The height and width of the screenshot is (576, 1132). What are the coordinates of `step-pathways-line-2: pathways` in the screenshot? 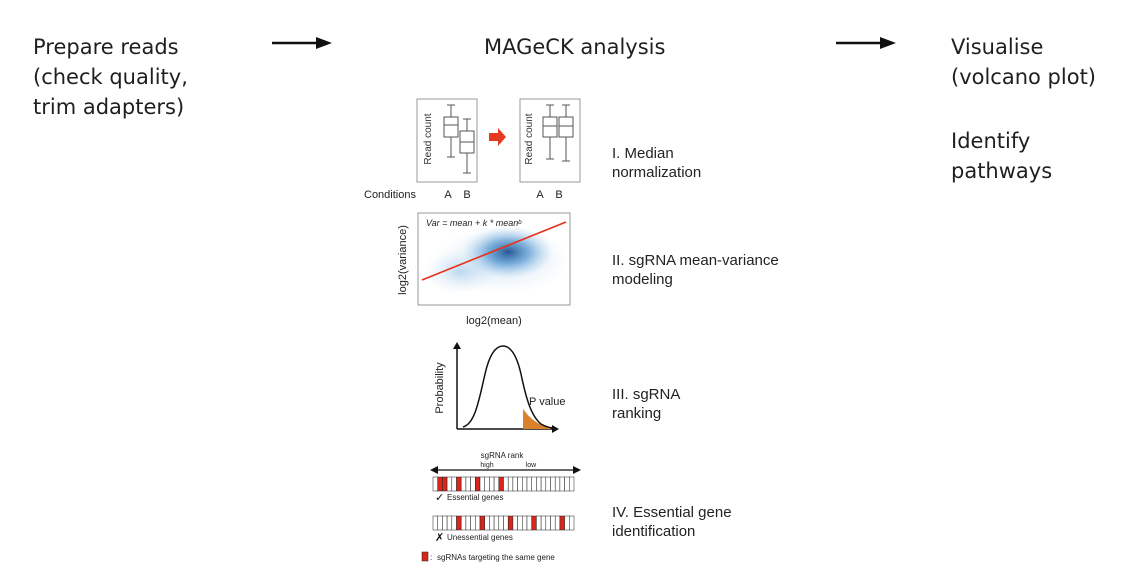 It's located at (1002, 171).